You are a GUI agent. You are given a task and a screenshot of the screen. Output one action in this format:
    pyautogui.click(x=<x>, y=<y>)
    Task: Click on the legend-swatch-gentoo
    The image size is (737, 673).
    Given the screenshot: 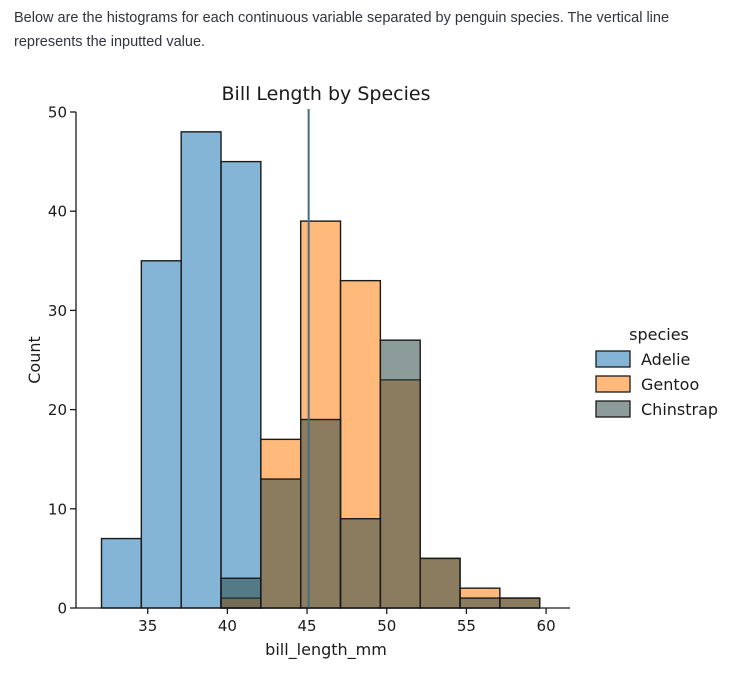 What is the action you would take?
    pyautogui.click(x=613, y=384)
    